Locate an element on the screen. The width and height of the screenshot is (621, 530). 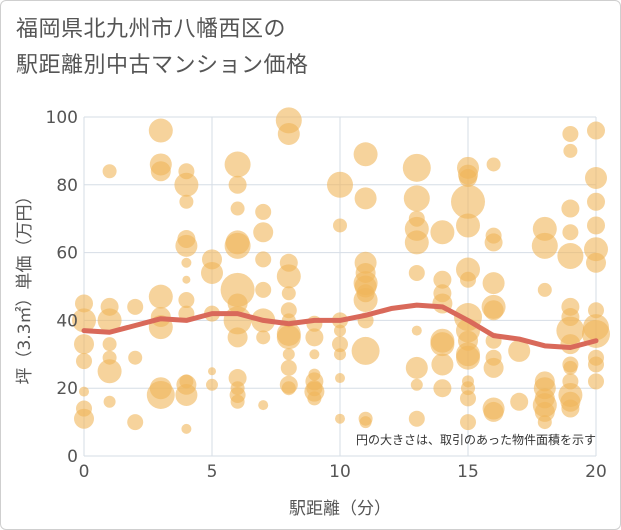
trend-line is located at coordinates (340, 326).